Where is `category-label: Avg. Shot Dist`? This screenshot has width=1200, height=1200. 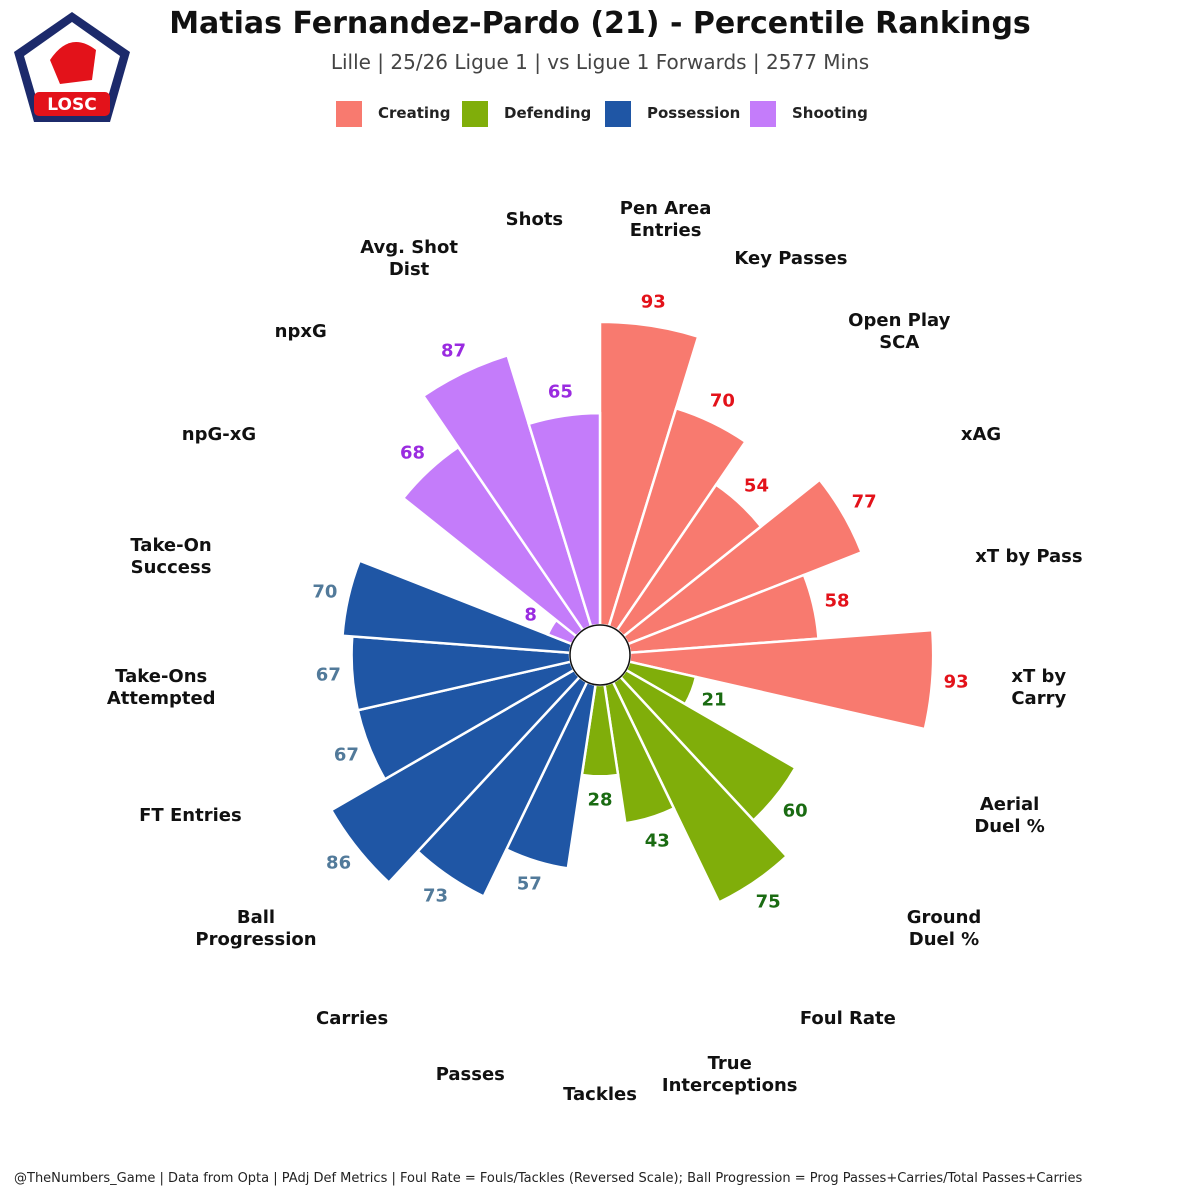
category-label: Avg. Shot Dist is located at coordinates (409, 258).